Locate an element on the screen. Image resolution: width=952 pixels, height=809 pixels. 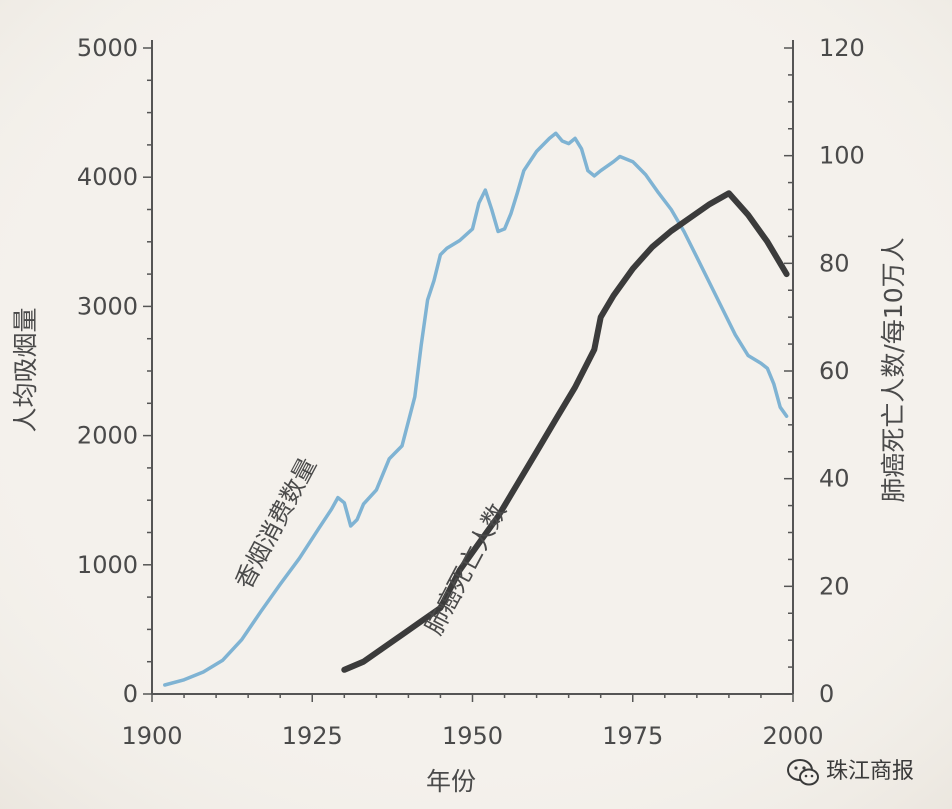
x-tick-label: 2000 is located at coordinates (792, 736).